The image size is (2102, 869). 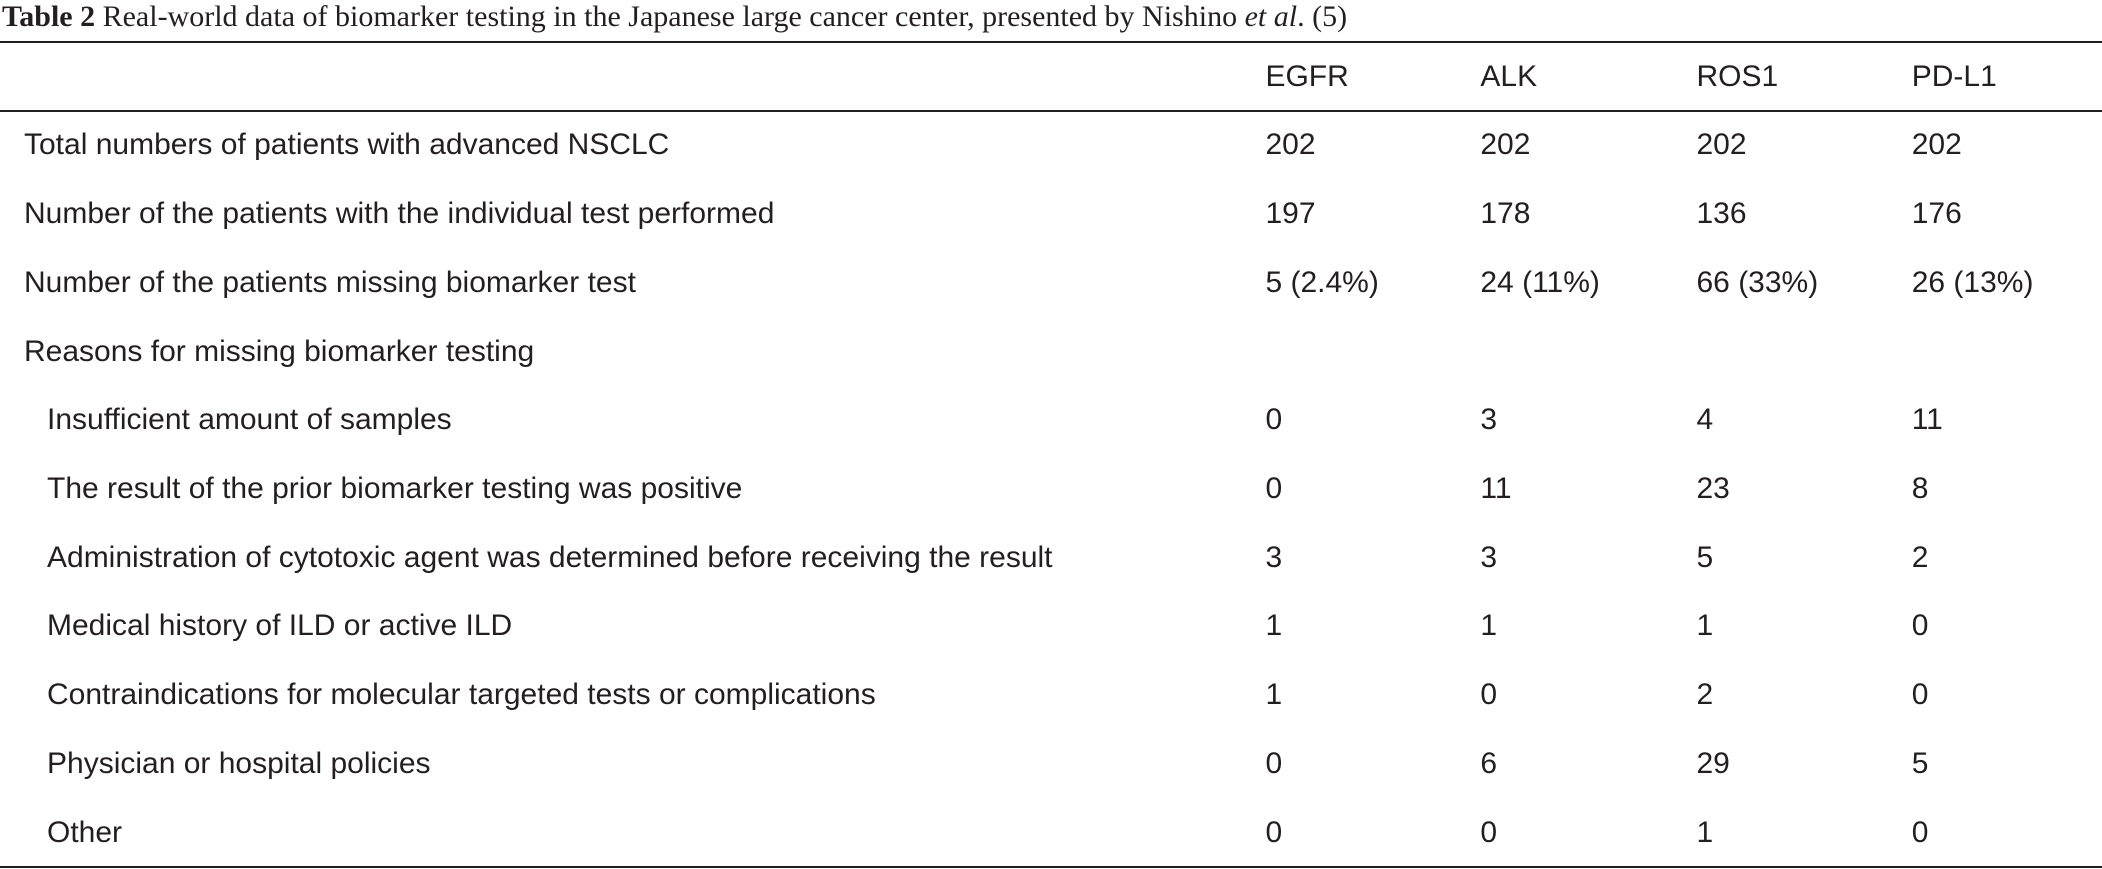 What do you see at coordinates (1051, 42) in the screenshot?
I see `table-top-rule` at bounding box center [1051, 42].